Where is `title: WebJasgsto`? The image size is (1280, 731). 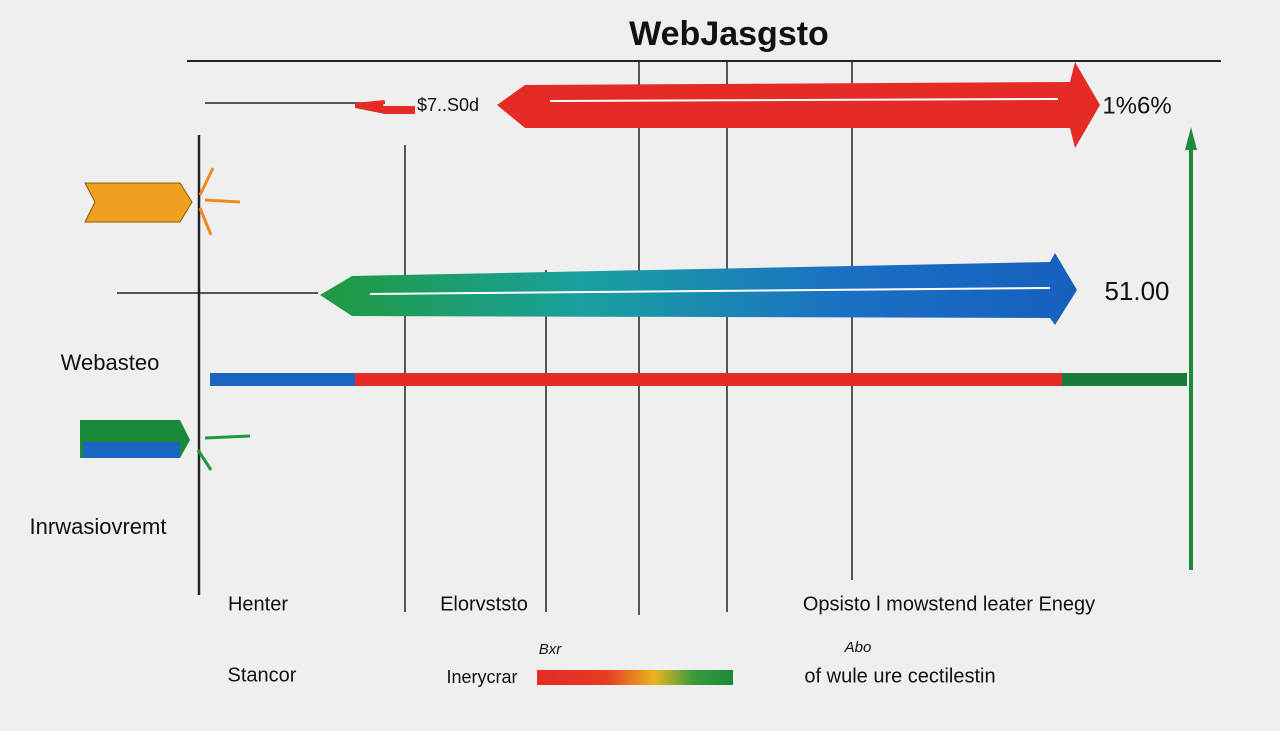 title: WebJasgsto is located at coordinates (729, 34).